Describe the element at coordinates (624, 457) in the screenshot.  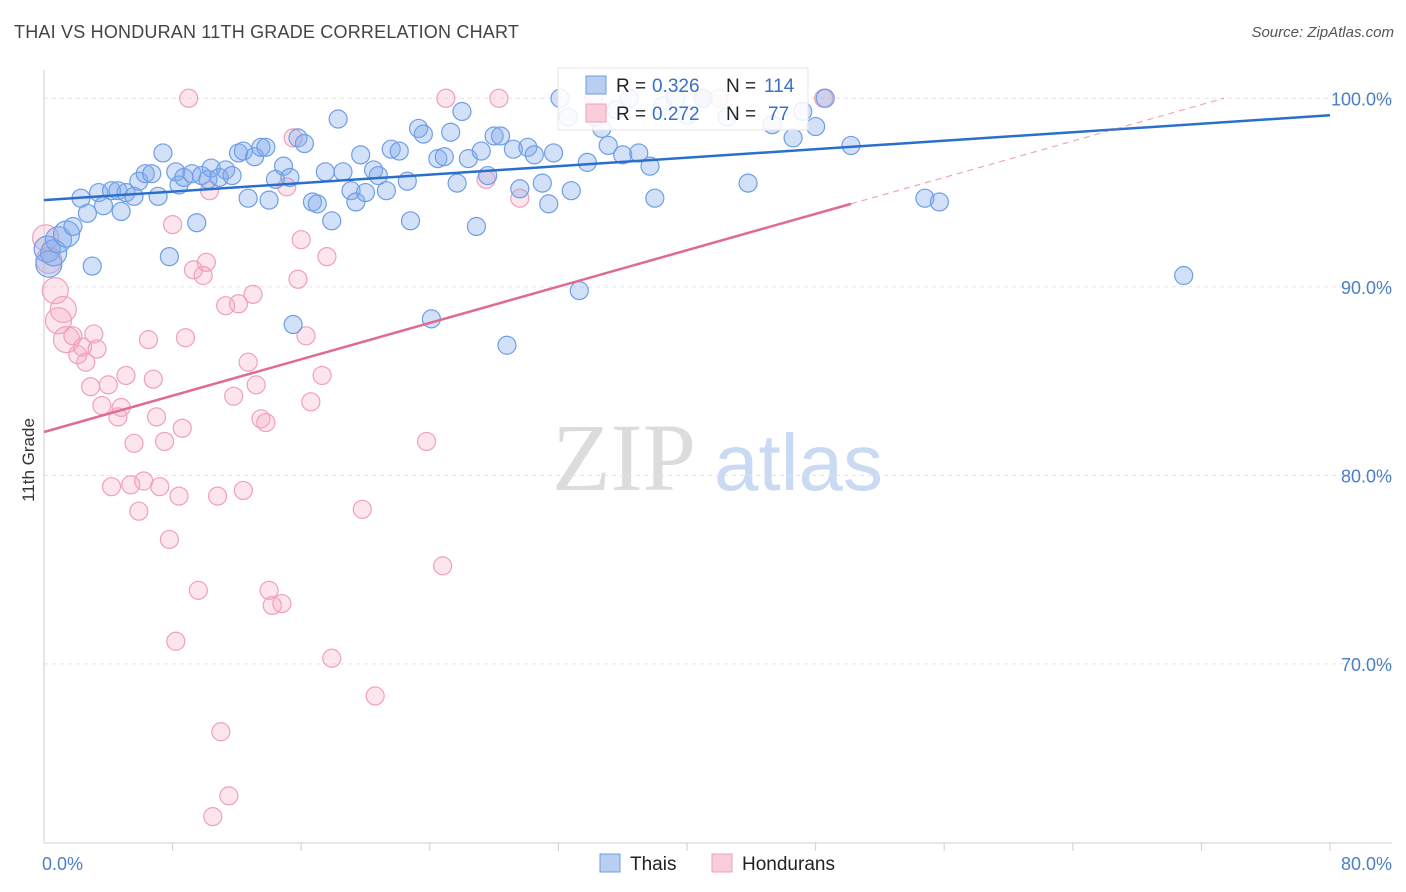
I see `watermark-zip: ZIP` at that location.